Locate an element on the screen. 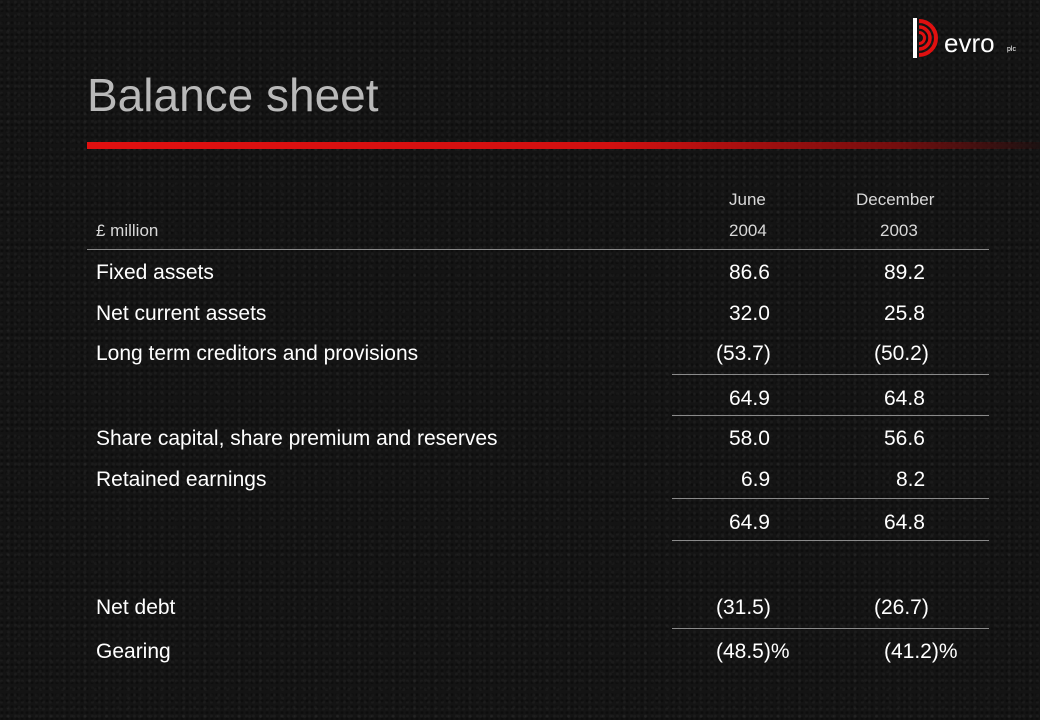  row-value-december: 56.6 is located at coordinates (904, 438).